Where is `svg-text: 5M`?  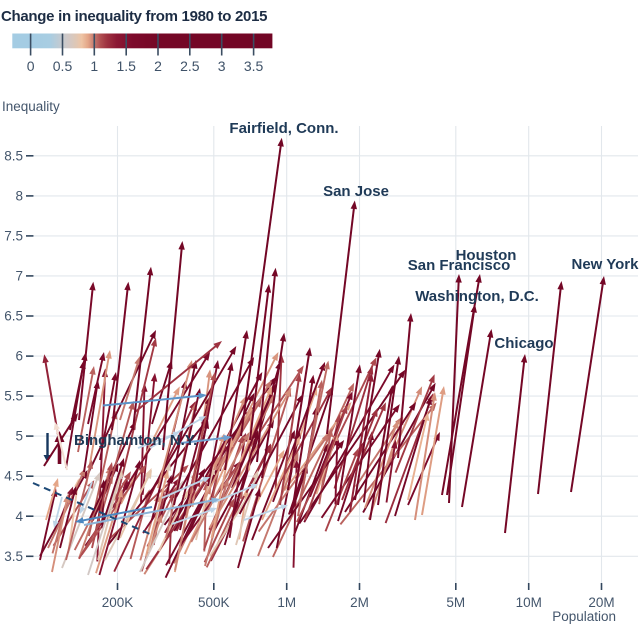 svg-text: 5M is located at coordinates (455, 602).